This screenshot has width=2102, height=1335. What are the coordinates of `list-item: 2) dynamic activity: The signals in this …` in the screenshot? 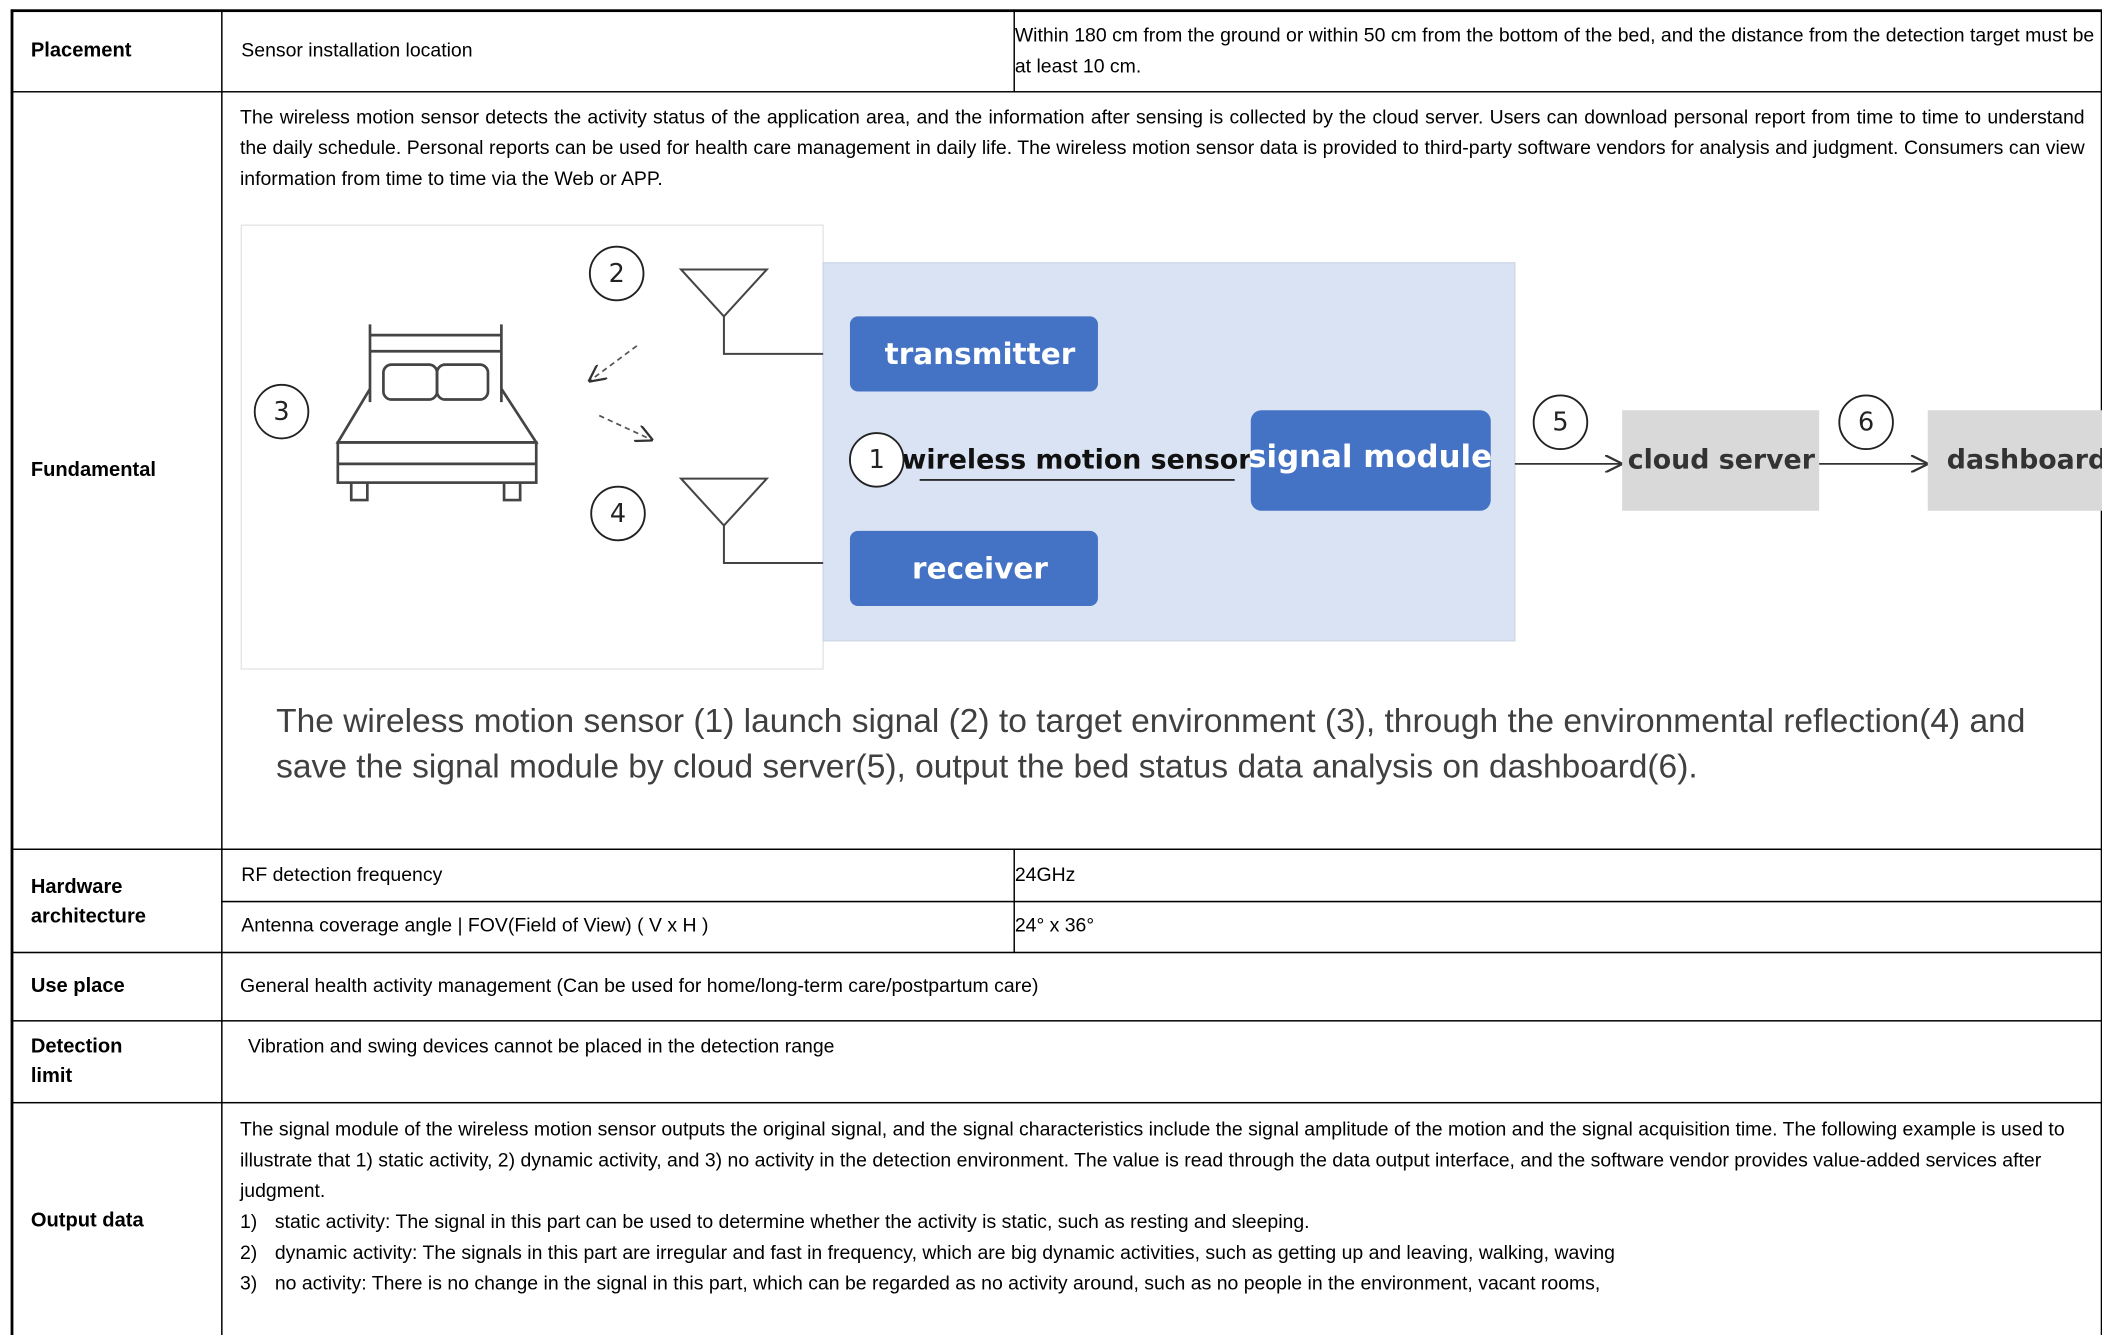 It's located at (1165, 1254).